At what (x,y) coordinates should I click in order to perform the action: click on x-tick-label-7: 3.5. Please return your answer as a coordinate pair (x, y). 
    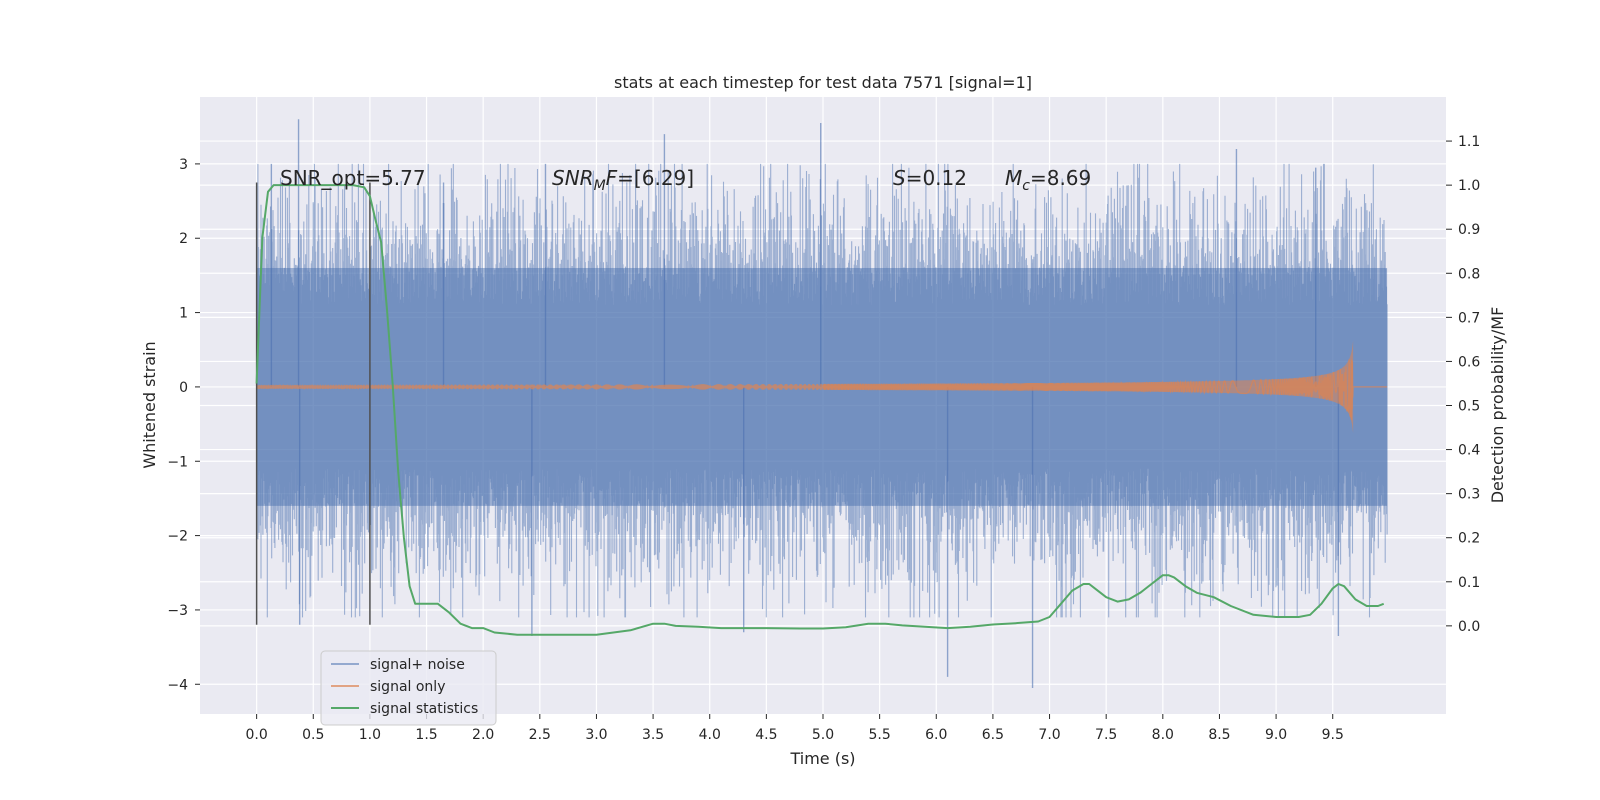
    Looking at the image, I should click on (653, 735).